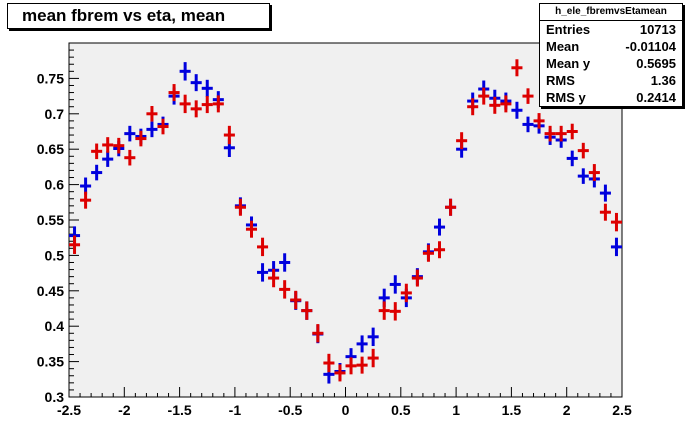 This screenshot has height=444, width=692. What do you see at coordinates (55, 326) in the screenshot?
I see `y-tick-label: 0.4` at bounding box center [55, 326].